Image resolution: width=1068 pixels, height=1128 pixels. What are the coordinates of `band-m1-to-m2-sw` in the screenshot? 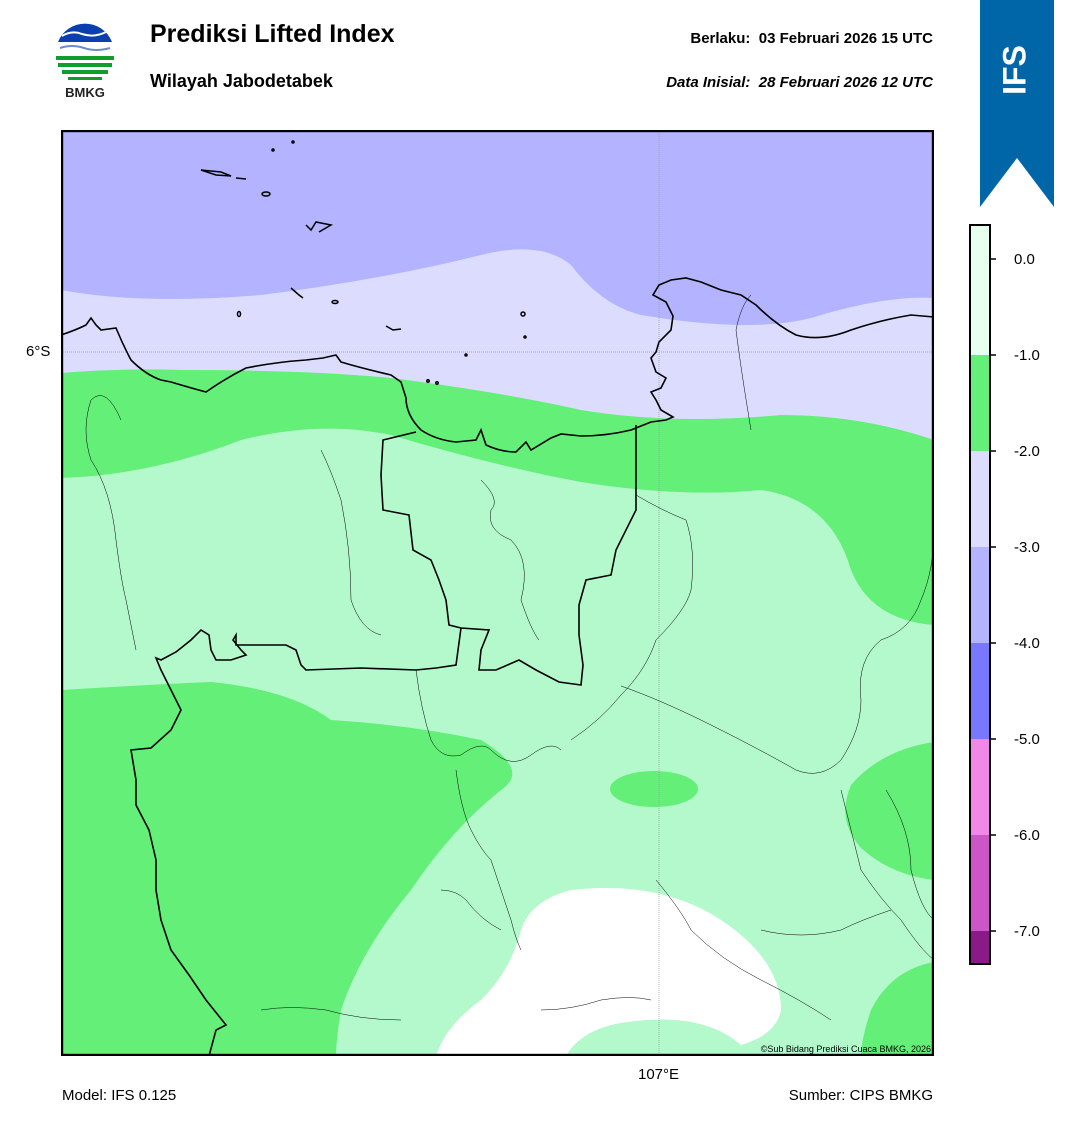 It's located at (287, 869).